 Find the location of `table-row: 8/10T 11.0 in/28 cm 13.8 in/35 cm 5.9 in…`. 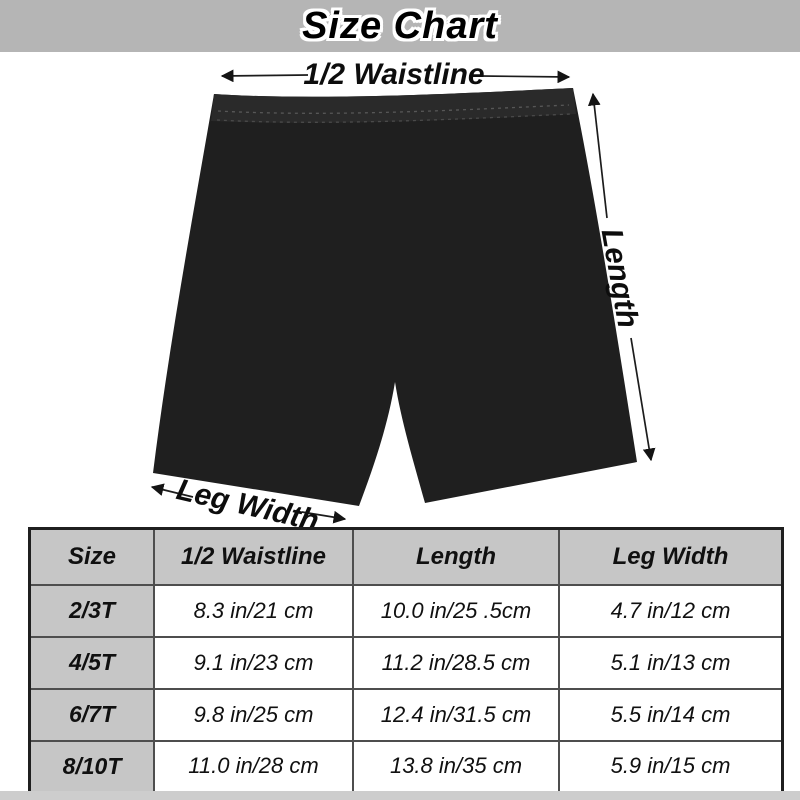

table-row: 8/10T 11.0 in/28 cm 13.8 in/35 cm 5.9 in… is located at coordinates (406, 766).